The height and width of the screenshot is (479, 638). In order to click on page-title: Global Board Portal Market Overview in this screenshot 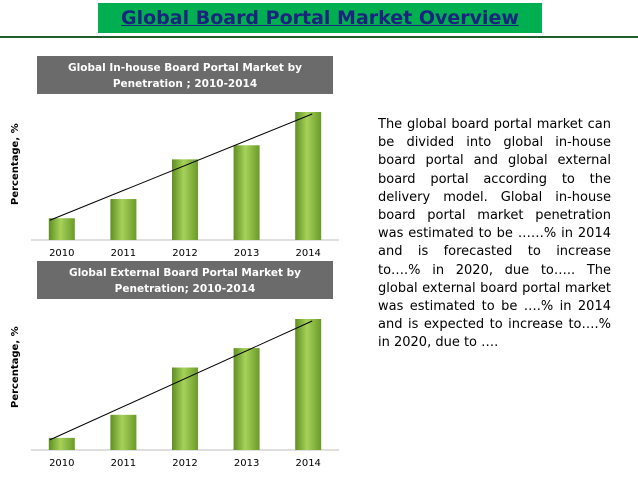, I will do `click(320, 18)`.